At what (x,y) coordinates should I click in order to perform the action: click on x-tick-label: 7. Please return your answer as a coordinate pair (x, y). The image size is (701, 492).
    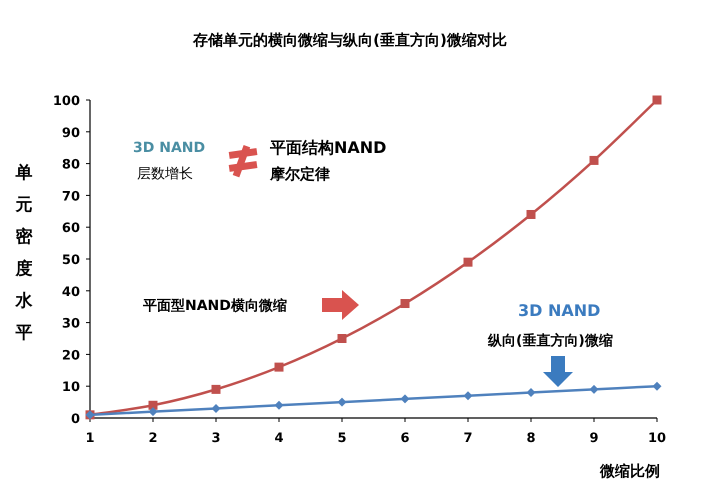
    Looking at the image, I should click on (468, 438).